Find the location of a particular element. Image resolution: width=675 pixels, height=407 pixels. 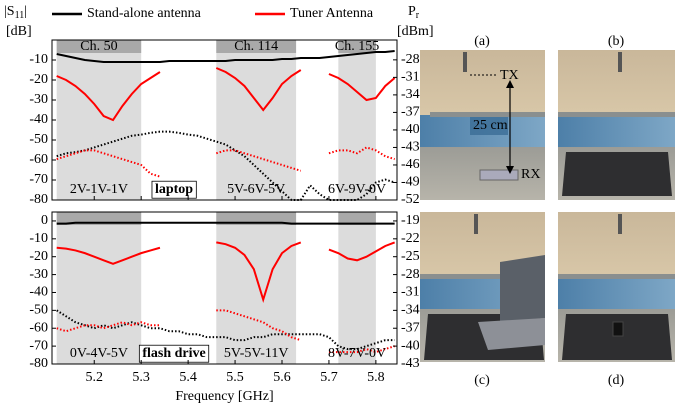

x-tick-label: 5.4 is located at coordinates (188, 377).